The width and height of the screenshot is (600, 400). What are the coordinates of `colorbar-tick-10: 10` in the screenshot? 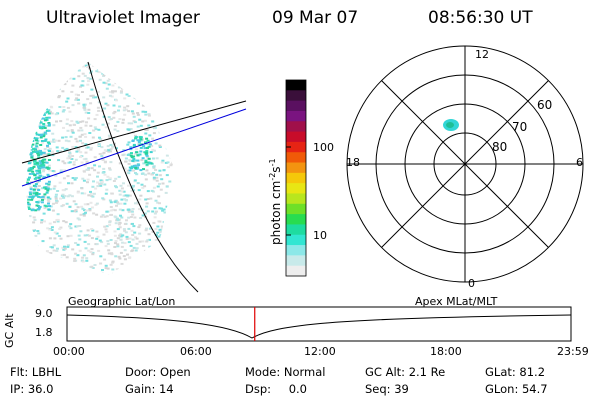 It's located at (320, 235).